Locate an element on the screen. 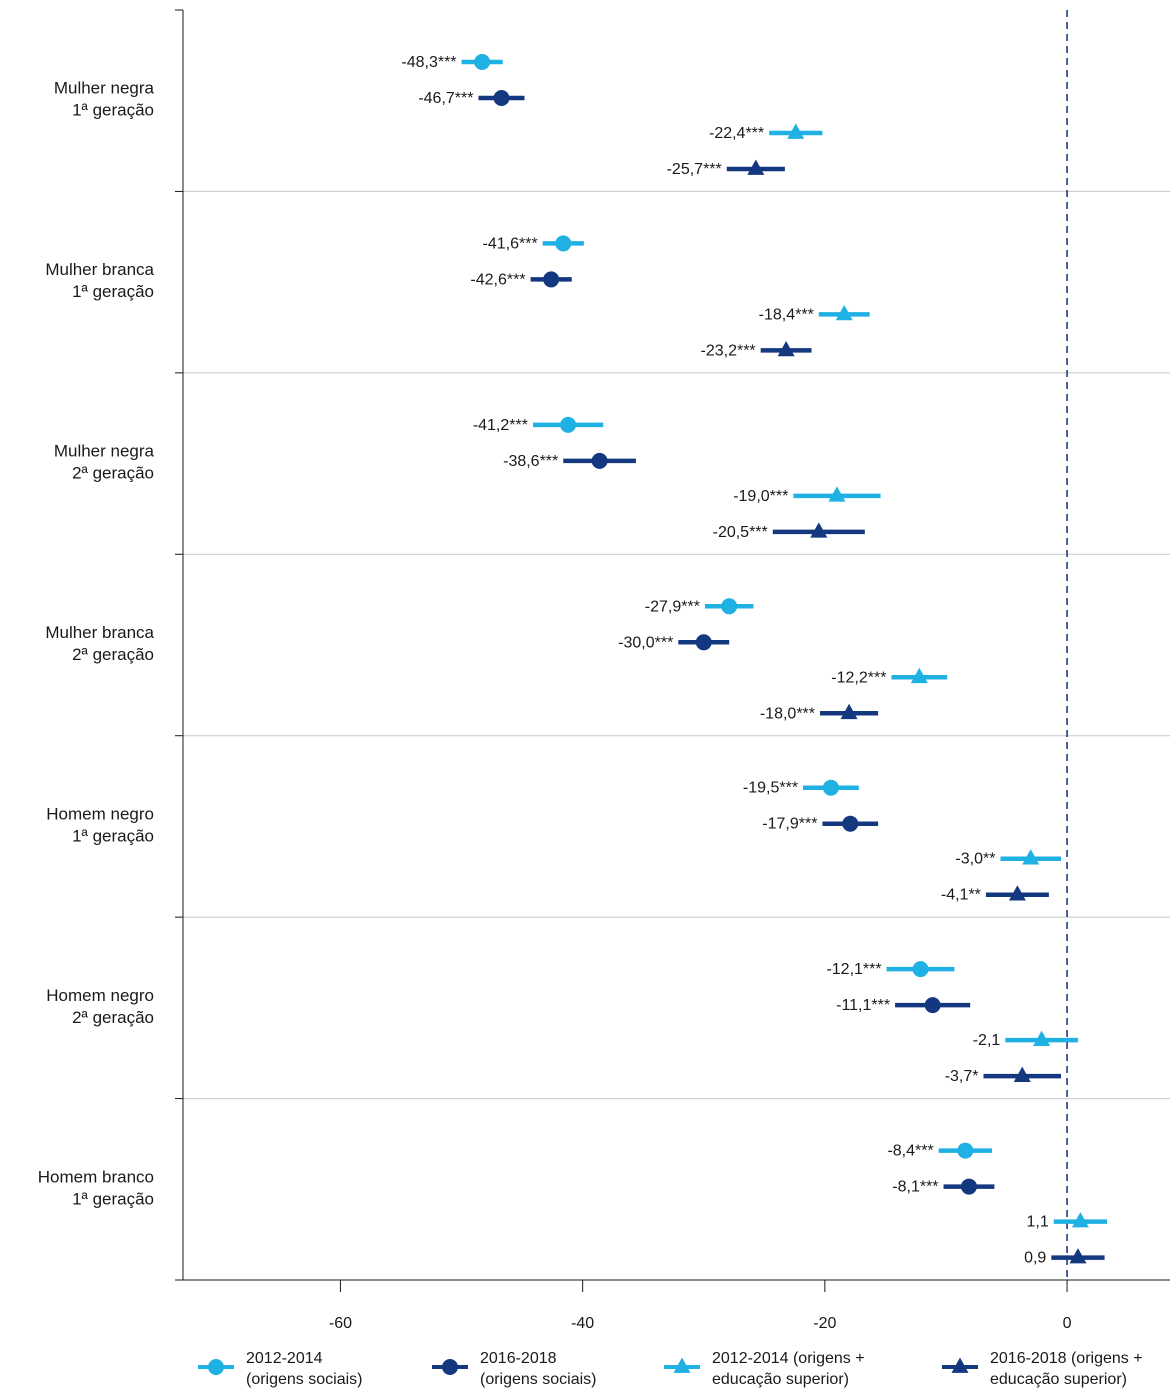 Image resolution: width=1170 pixels, height=1398 pixels. legend-label: 2012-2014 (origens sociais) is located at coordinates (304, 1369).